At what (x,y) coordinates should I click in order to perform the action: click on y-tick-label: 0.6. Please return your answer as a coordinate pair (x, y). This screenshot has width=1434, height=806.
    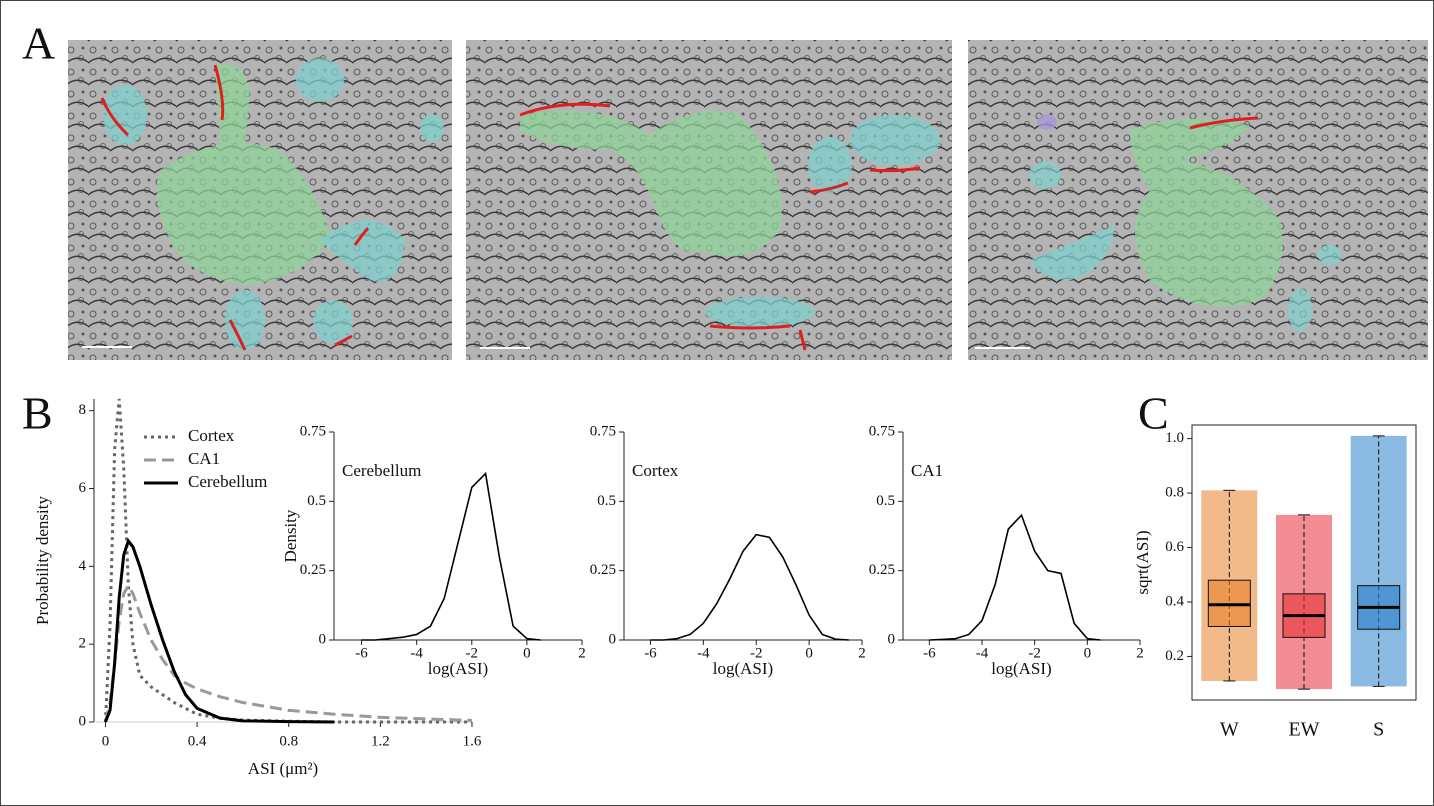
    Looking at the image, I should click on (1174, 547).